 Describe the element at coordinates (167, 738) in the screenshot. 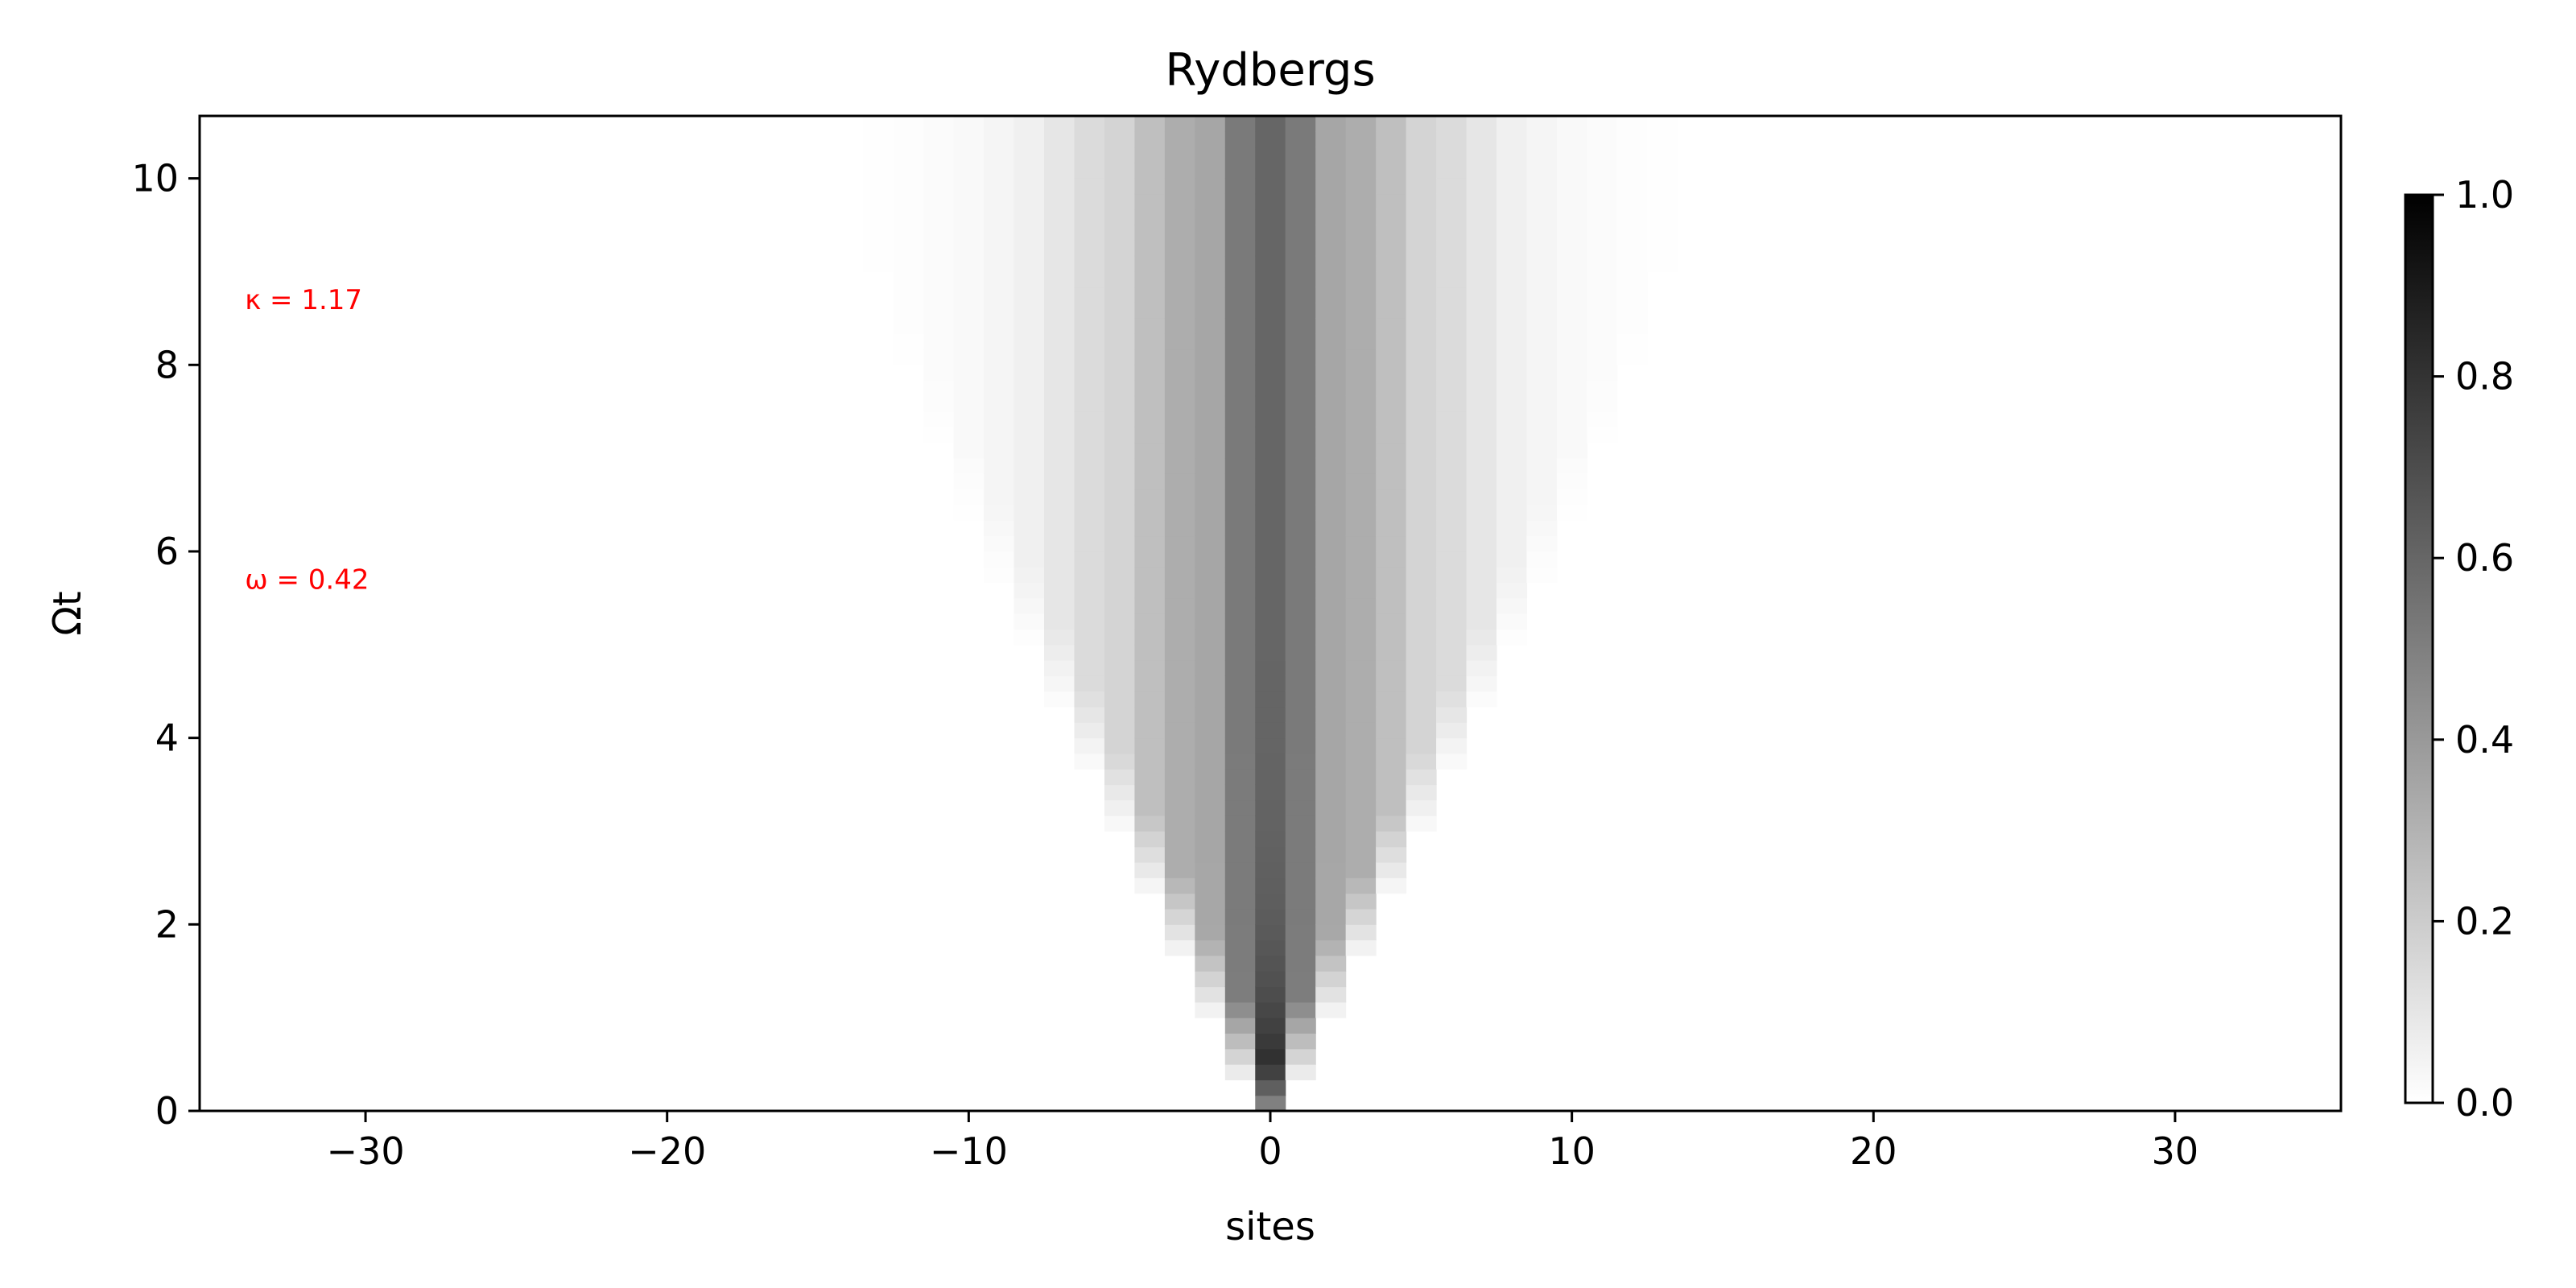

I see `y-tick-label: 4` at that location.